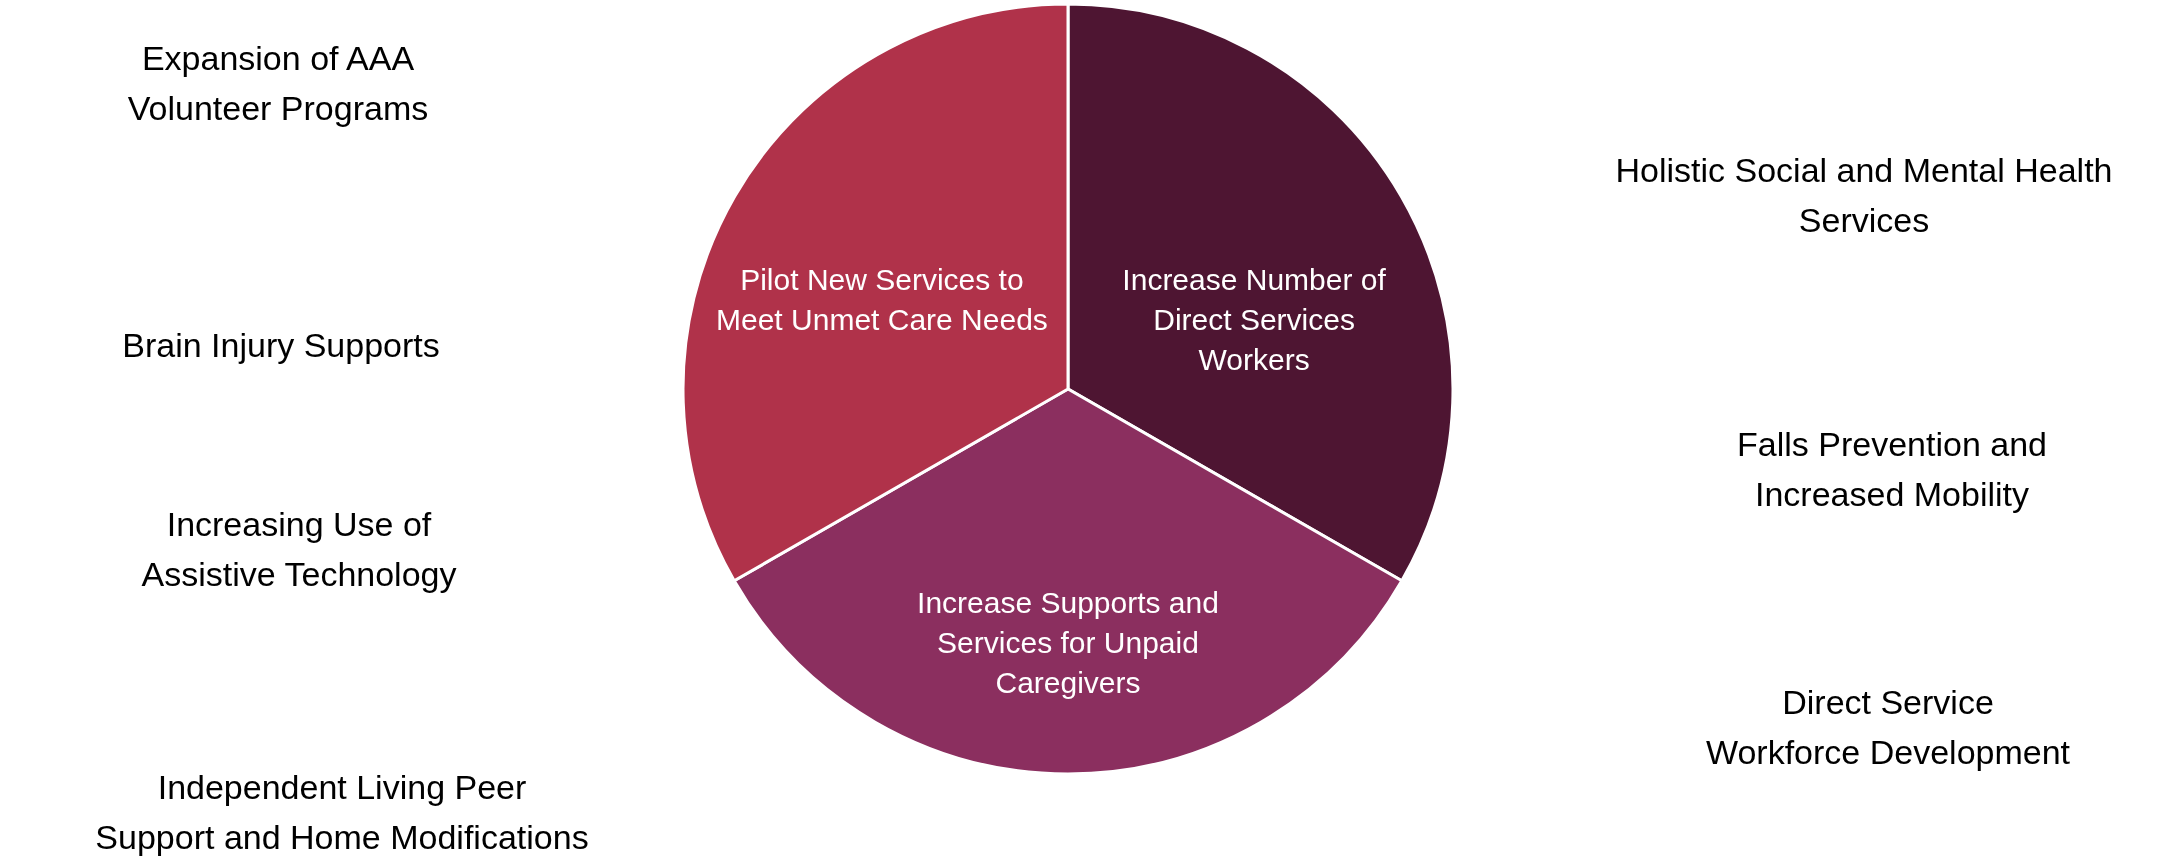 The height and width of the screenshot is (861, 2181). I want to click on slice-label: Pilot New Services to Meet Unmet Care Needs, so click(882, 300).